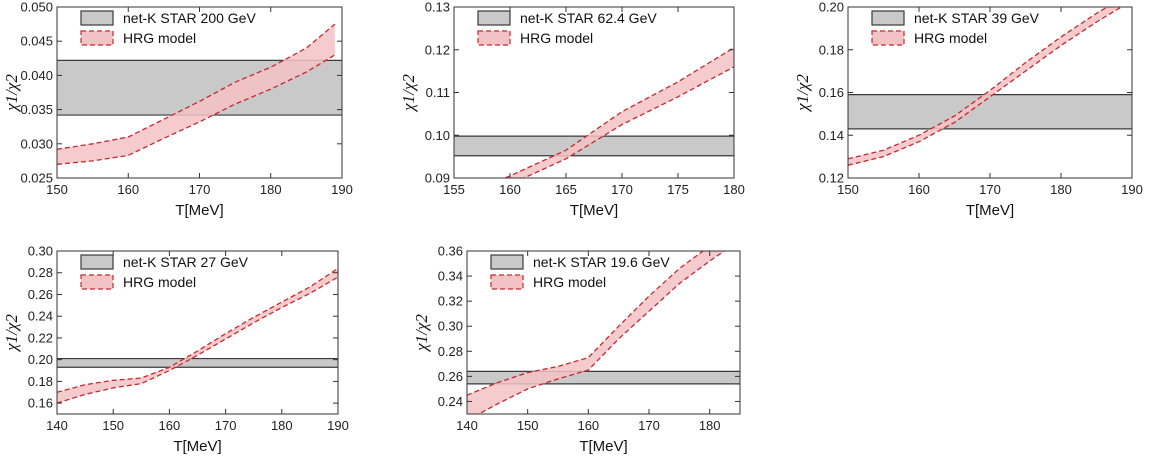 This screenshot has width=1155, height=475. I want to click on y-tick-label: 0.34, so click(450, 276).